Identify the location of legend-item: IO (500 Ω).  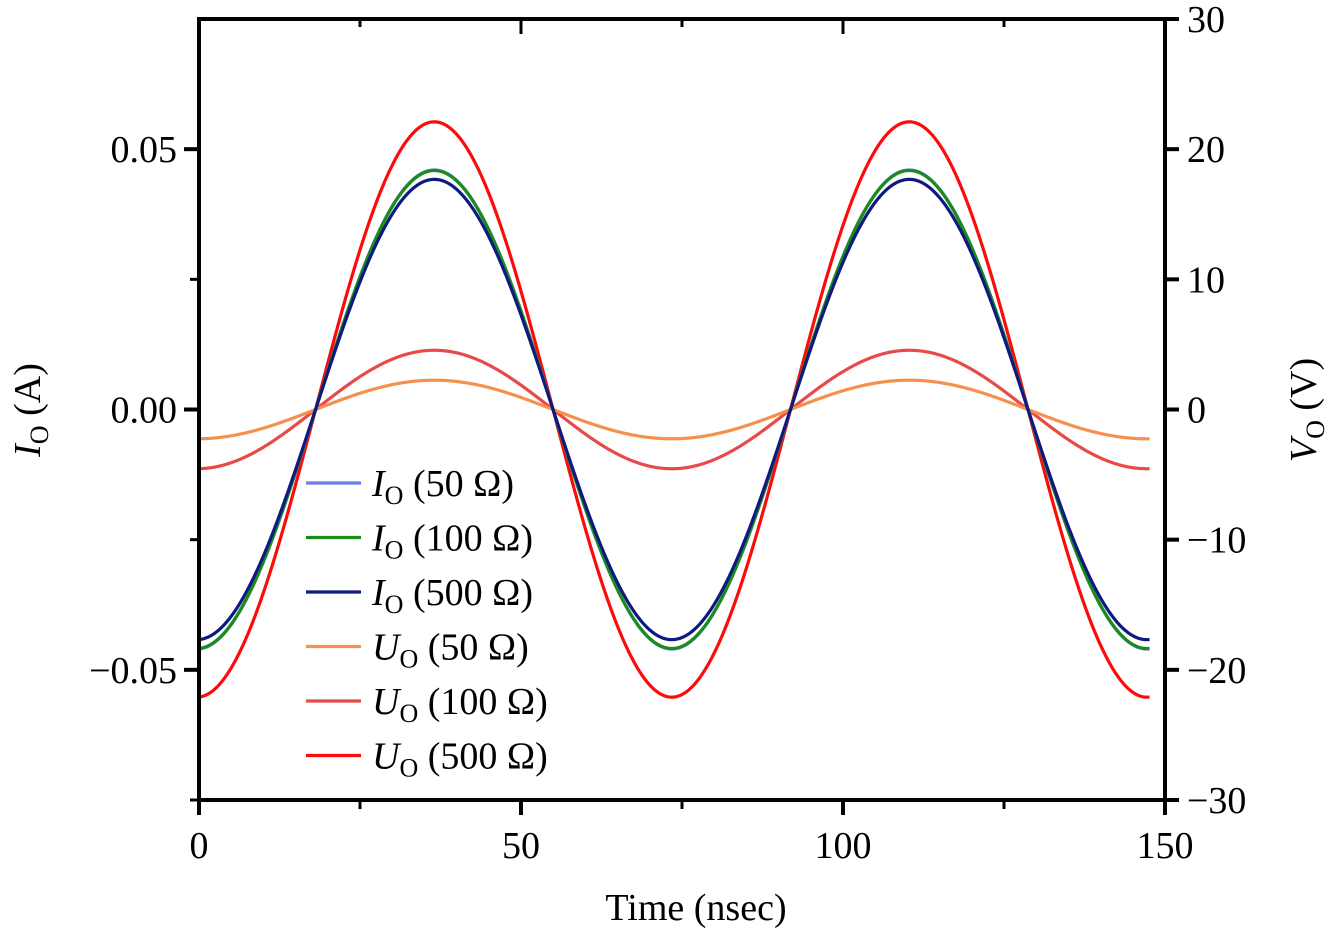
(419, 595).